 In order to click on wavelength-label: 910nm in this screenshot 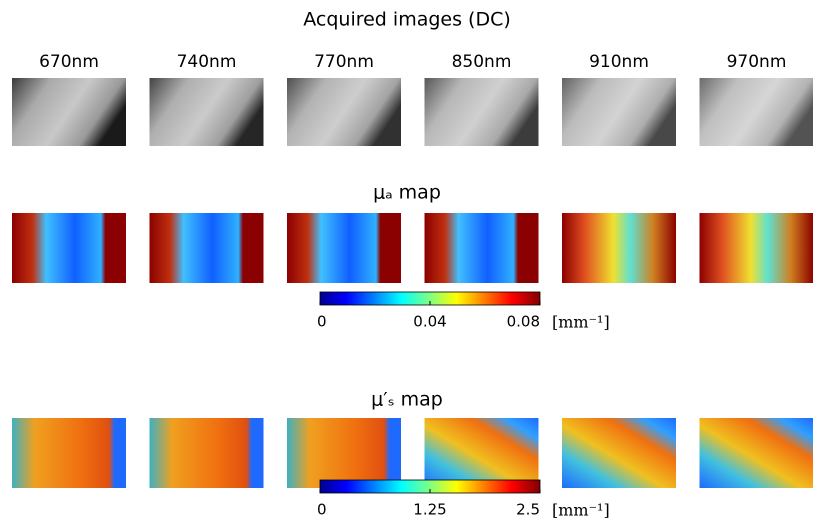, I will do `click(619, 62)`.